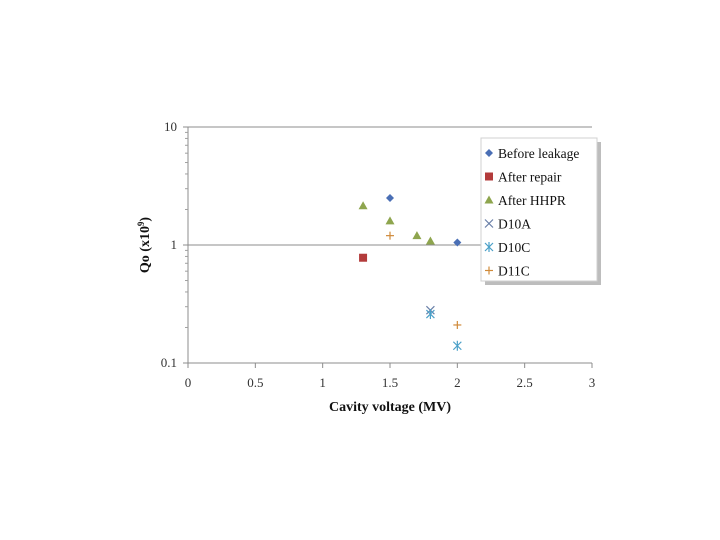  Describe the element at coordinates (514, 247) in the screenshot. I see `legend-label-d10c: D10C` at that location.